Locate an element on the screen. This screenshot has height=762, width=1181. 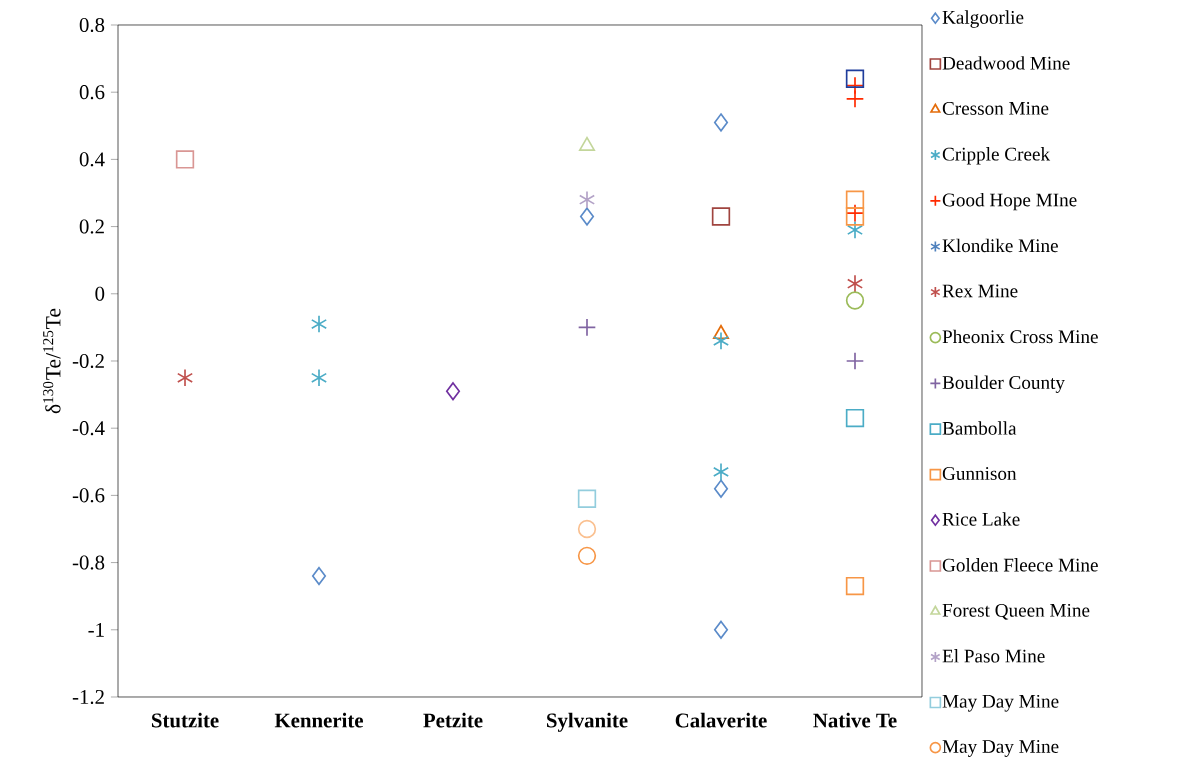
y-tick-label: -0.2 is located at coordinates (88, 361).